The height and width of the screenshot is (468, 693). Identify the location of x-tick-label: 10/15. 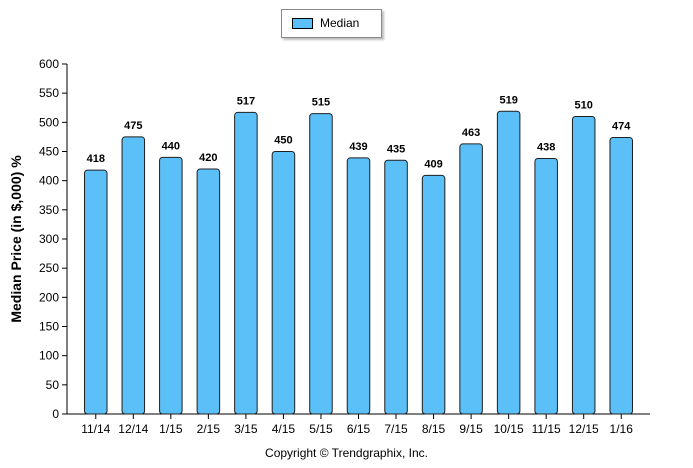
(509, 429).